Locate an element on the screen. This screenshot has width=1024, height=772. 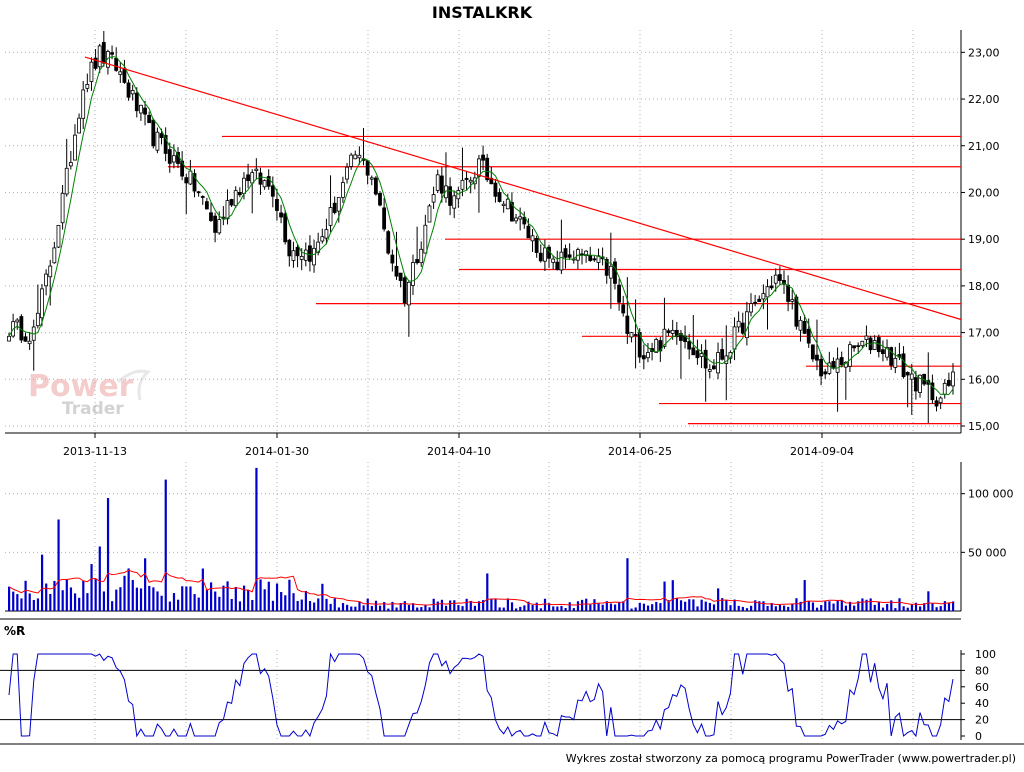
price-y-tick-label: 19,00 is located at coordinates (984, 239).